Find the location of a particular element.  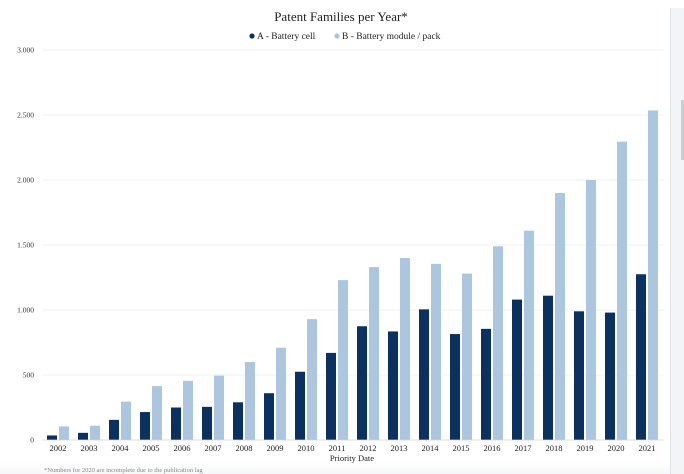

bar-battery-module-2004 is located at coordinates (126, 420).